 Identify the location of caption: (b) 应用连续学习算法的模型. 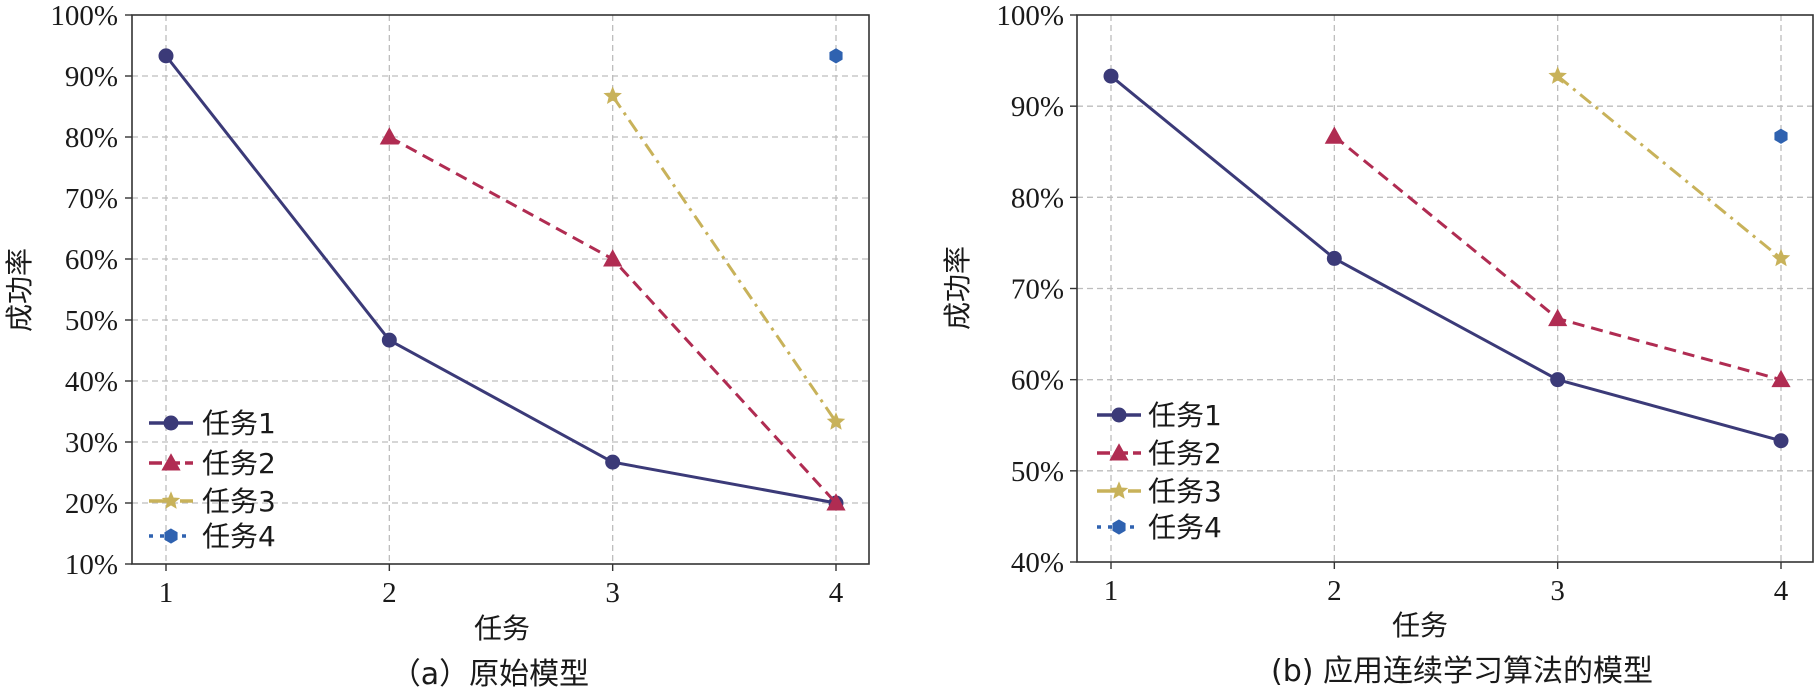
(1462, 671).